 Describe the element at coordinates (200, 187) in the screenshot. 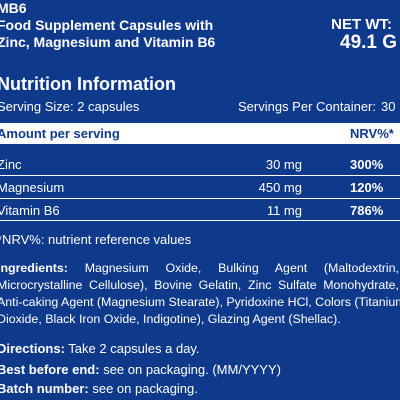

I see `nutrient-row-magnesium: Magnesium 450 mg 120%` at that location.